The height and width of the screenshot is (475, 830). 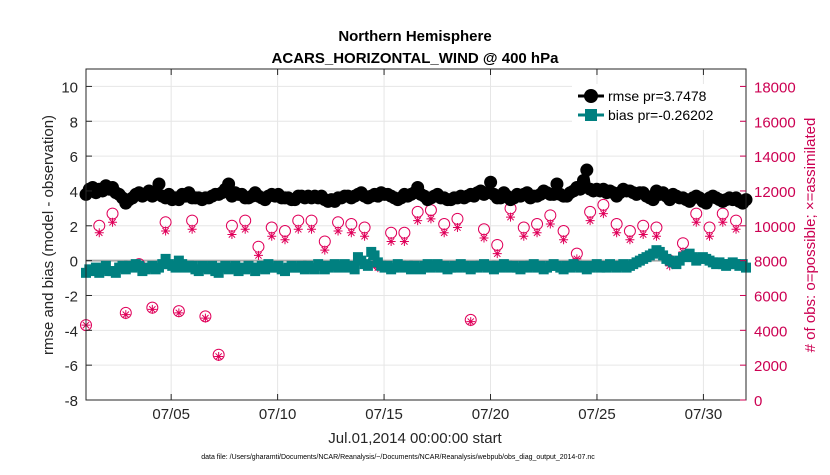 What do you see at coordinates (48, 235) in the screenshot?
I see `y-axis-left-label: rmse and bias (model - observation)` at bounding box center [48, 235].